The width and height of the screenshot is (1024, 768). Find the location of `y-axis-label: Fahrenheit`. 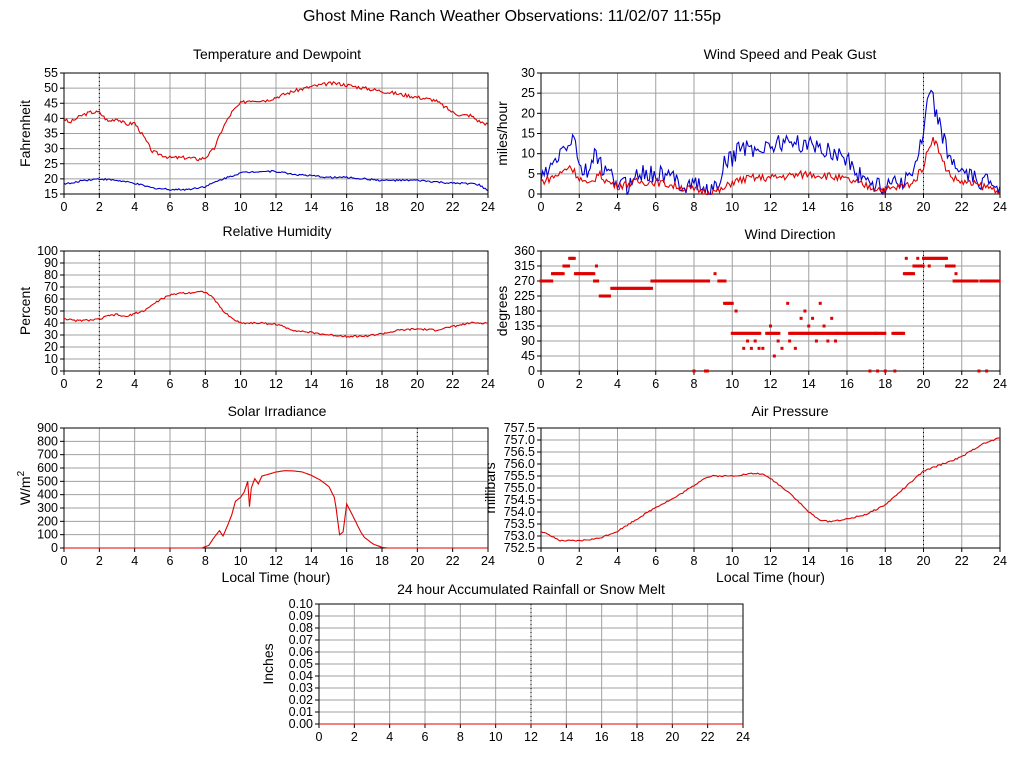

y-axis-label: Fahrenheit is located at coordinates (25, 133).